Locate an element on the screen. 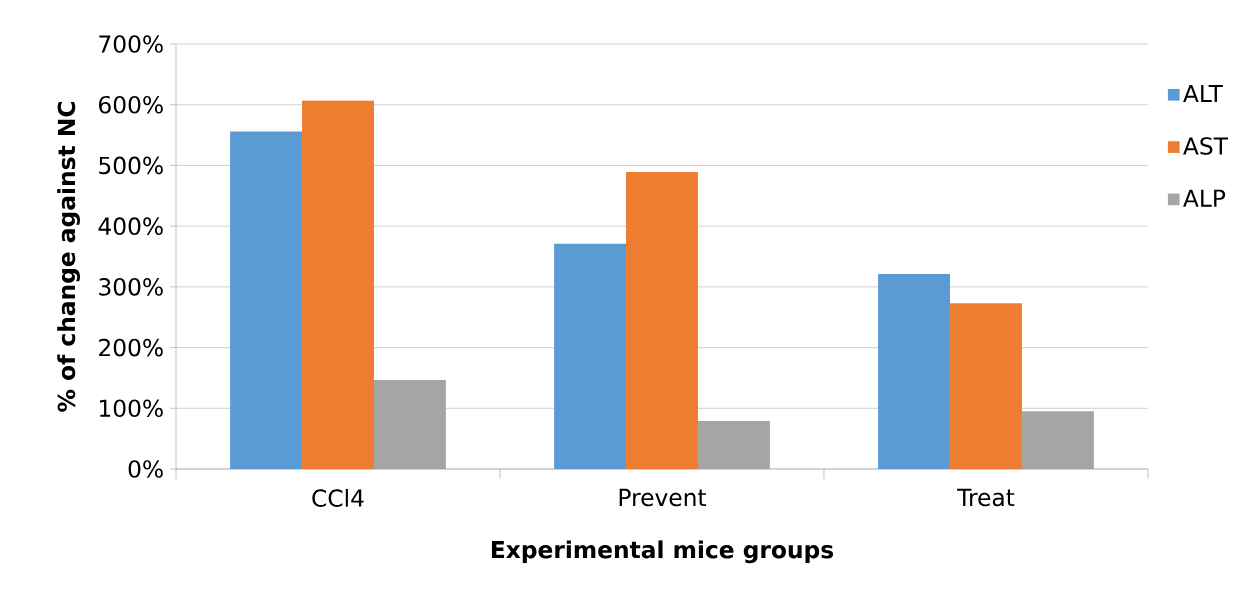 The width and height of the screenshot is (1245, 603). y-tick-label: 400% is located at coordinates (130, 226).